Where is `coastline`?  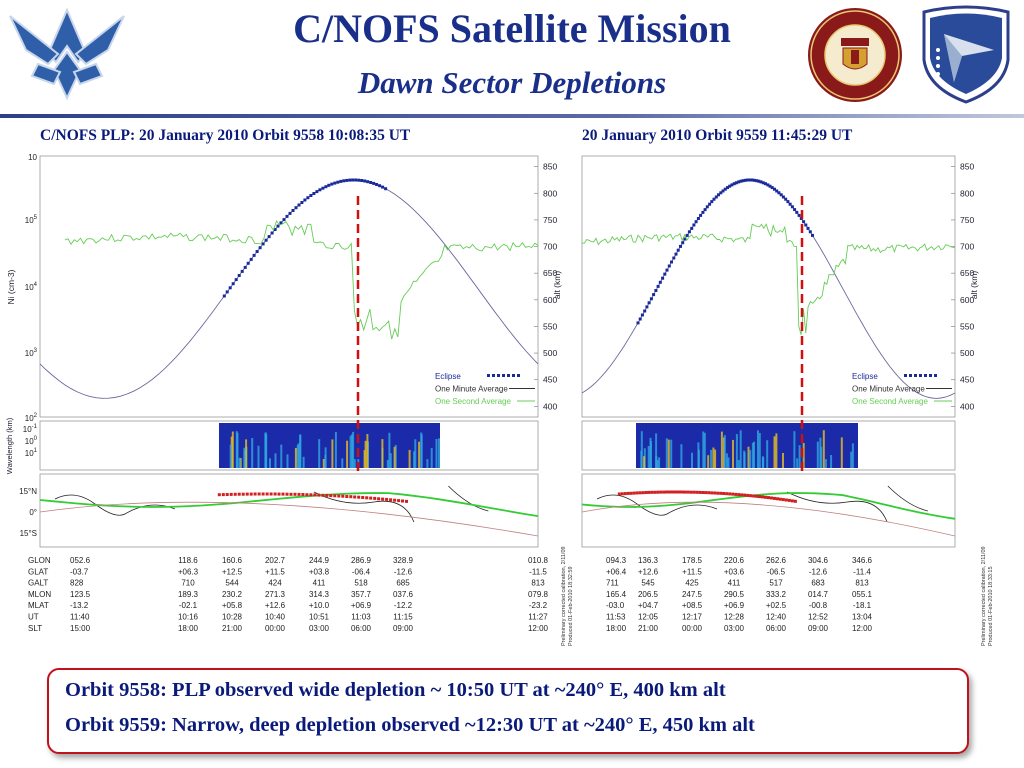
coastline is located at coordinates (271, 504).